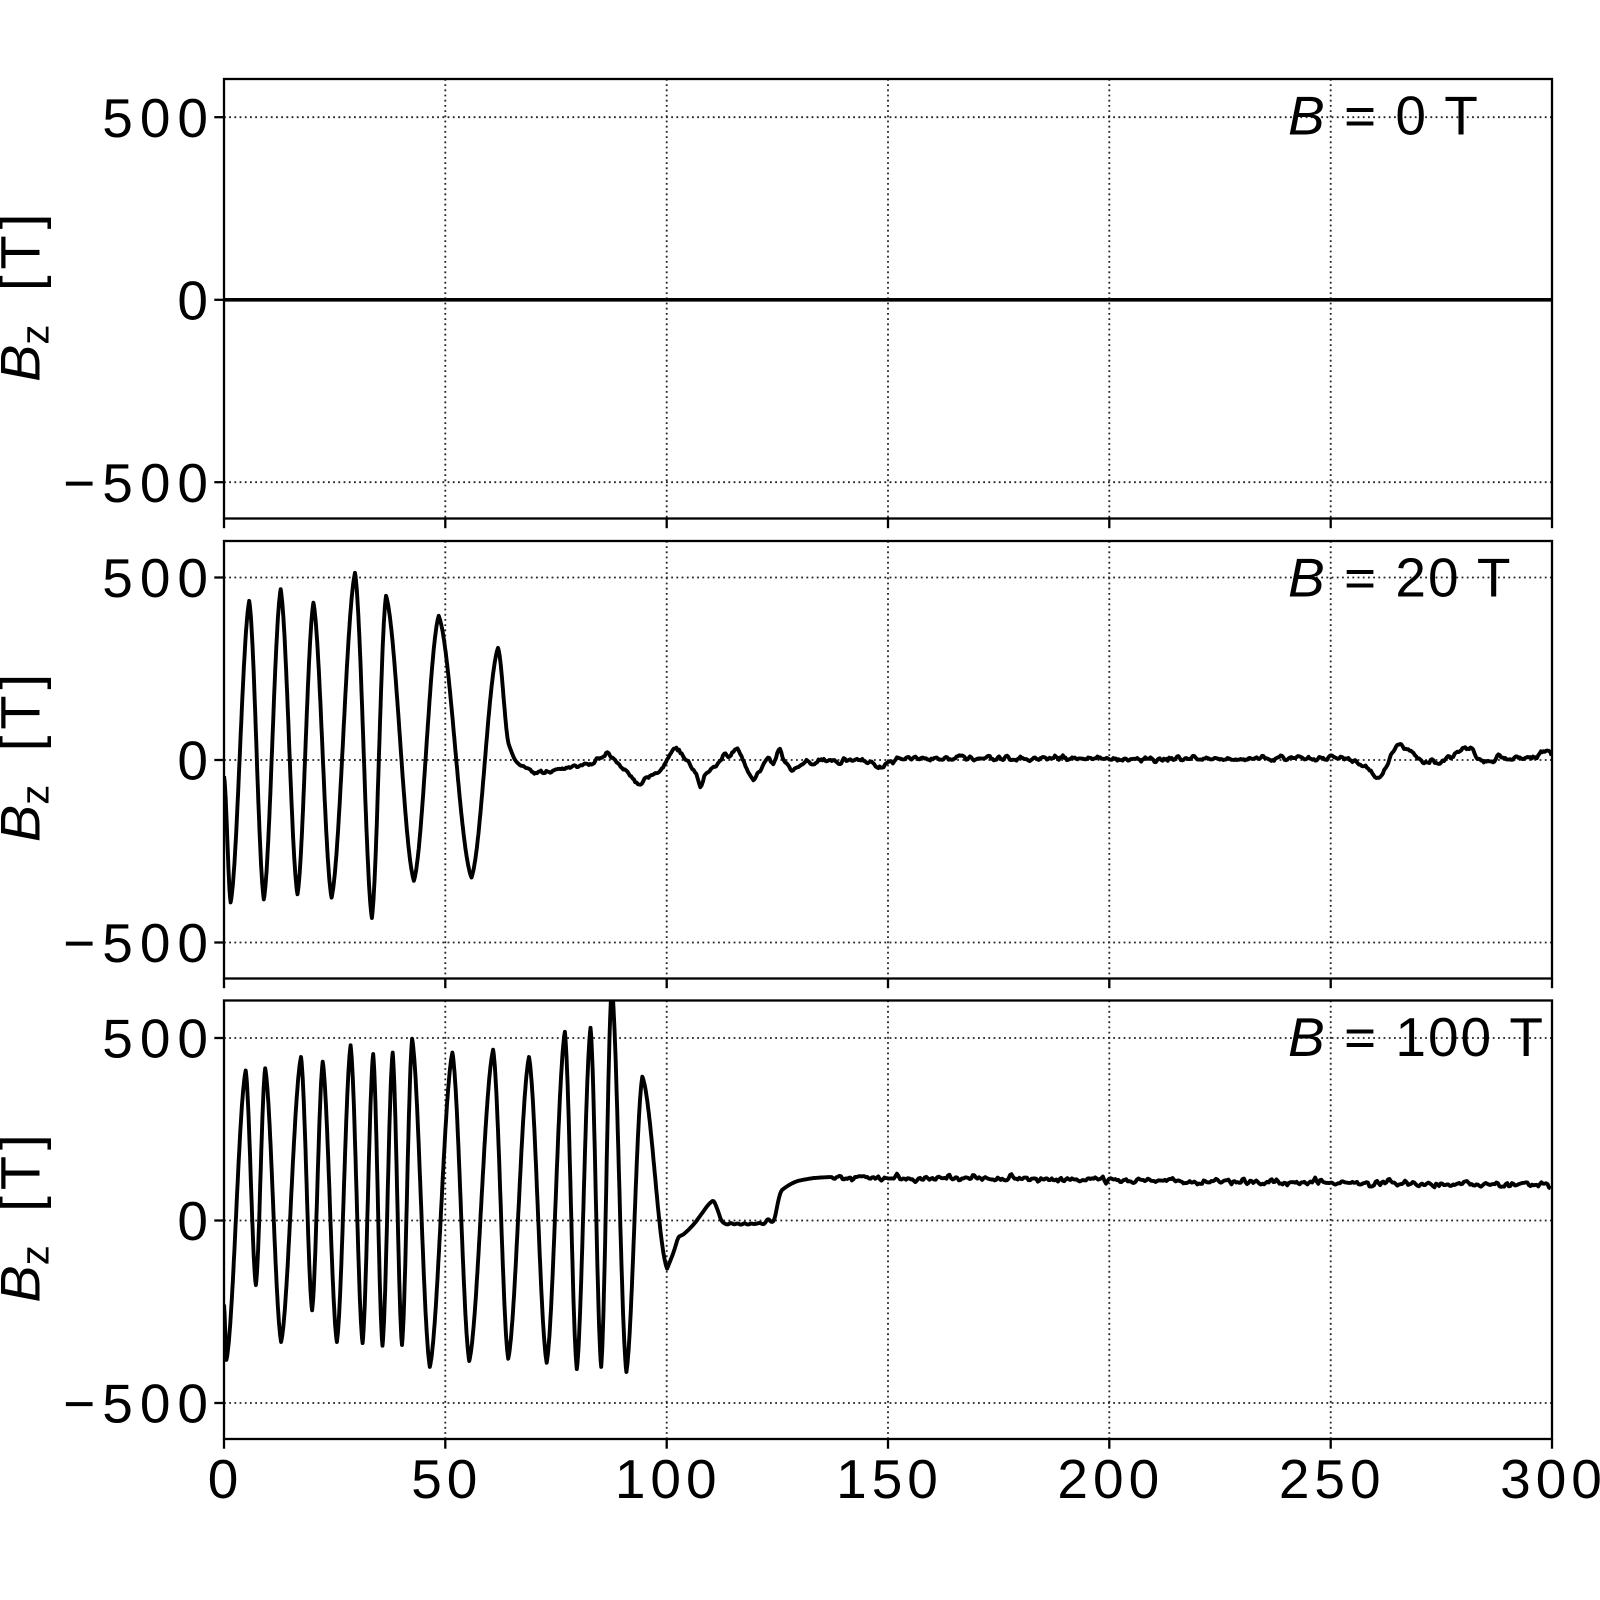 This screenshot has width=1600, height=1600. I want to click on svg-text: 50, so click(446, 1479).